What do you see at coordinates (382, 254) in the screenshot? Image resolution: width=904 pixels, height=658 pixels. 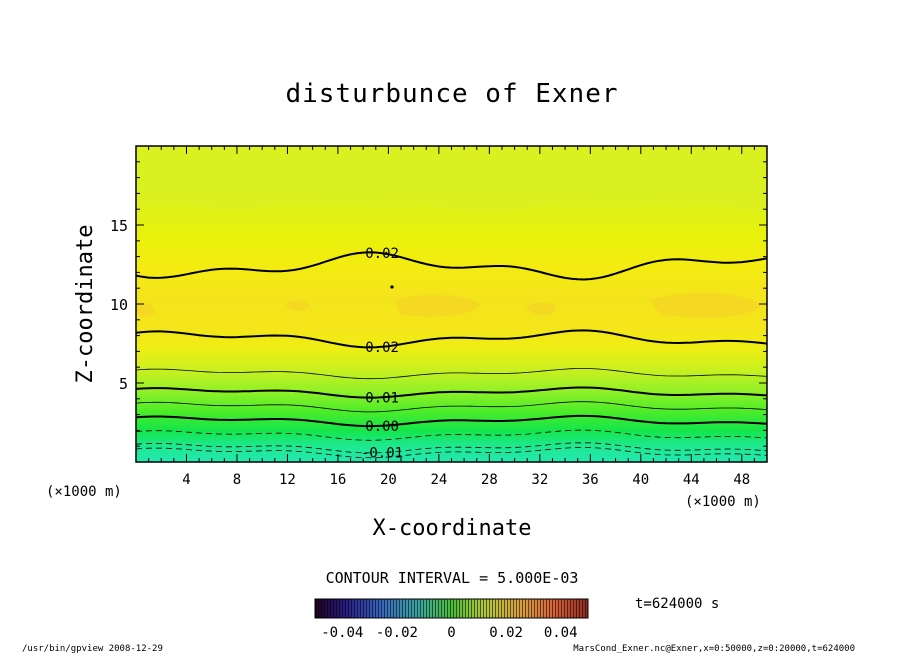 I see `contour-label-8: 0.02` at bounding box center [382, 254].